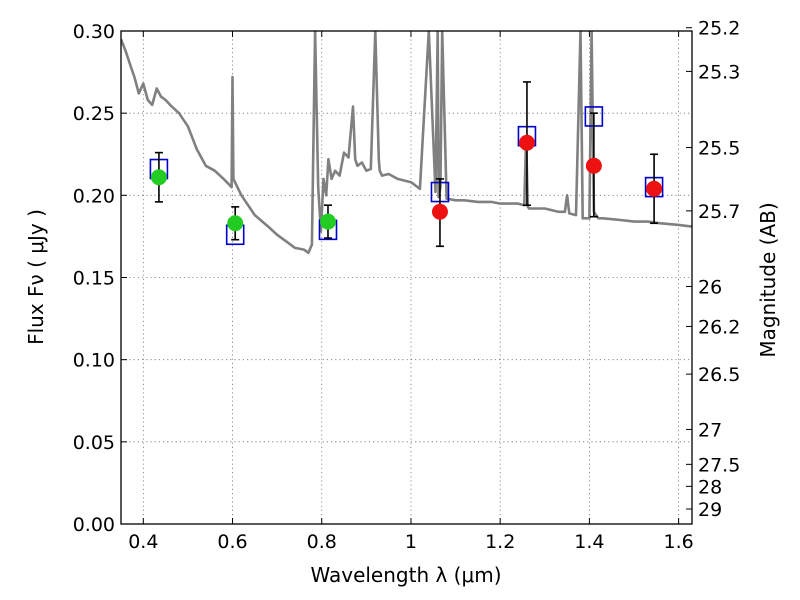 The image size is (800, 600). Describe the element at coordinates (94, 361) in the screenshot. I see `y-tick-label: 0.10` at that location.